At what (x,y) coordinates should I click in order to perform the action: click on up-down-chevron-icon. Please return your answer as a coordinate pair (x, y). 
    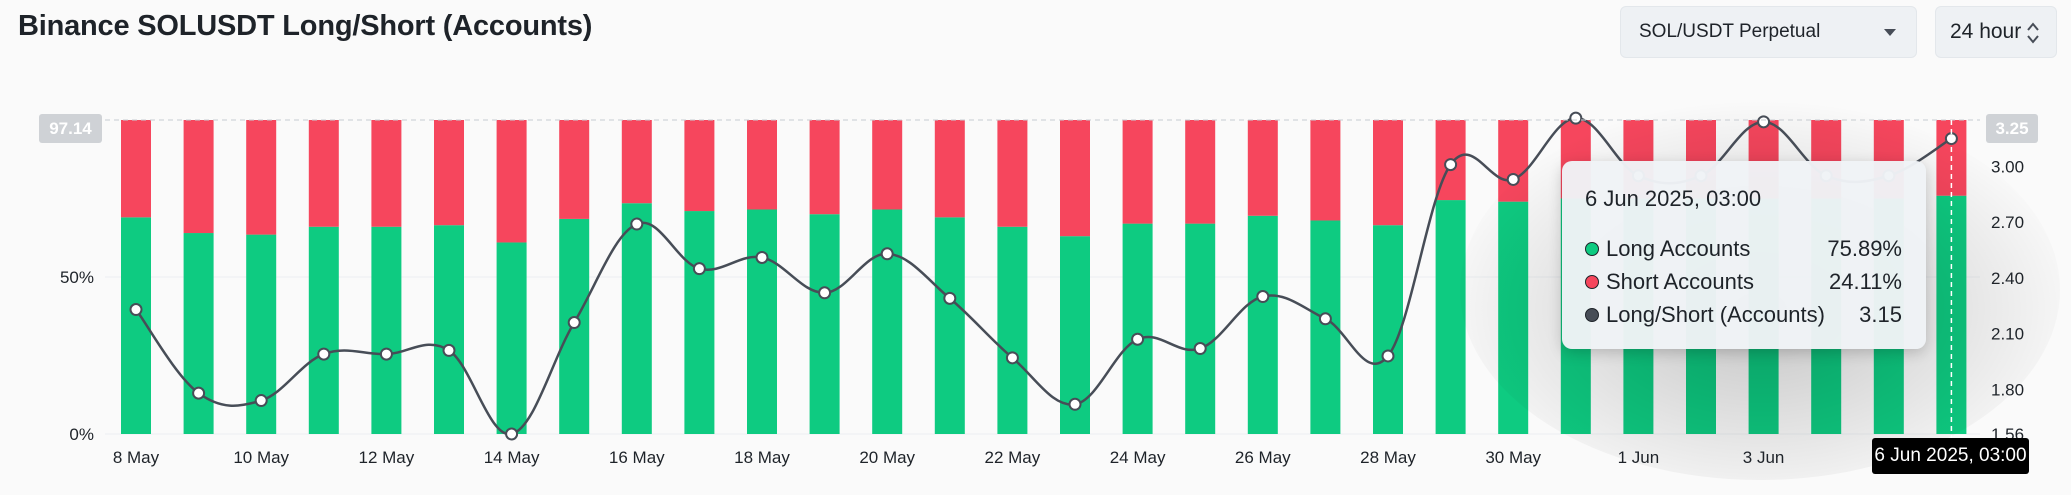
    Looking at the image, I should click on (2033, 33).